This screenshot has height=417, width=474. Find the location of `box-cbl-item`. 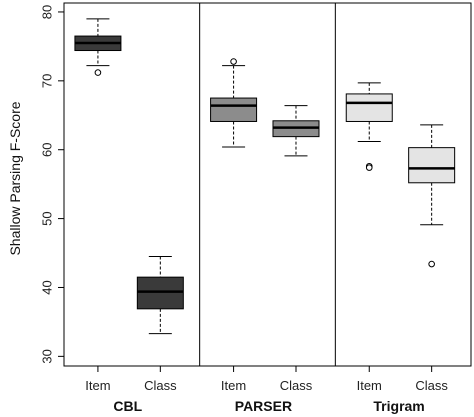

box-cbl-item is located at coordinates (98, 47).